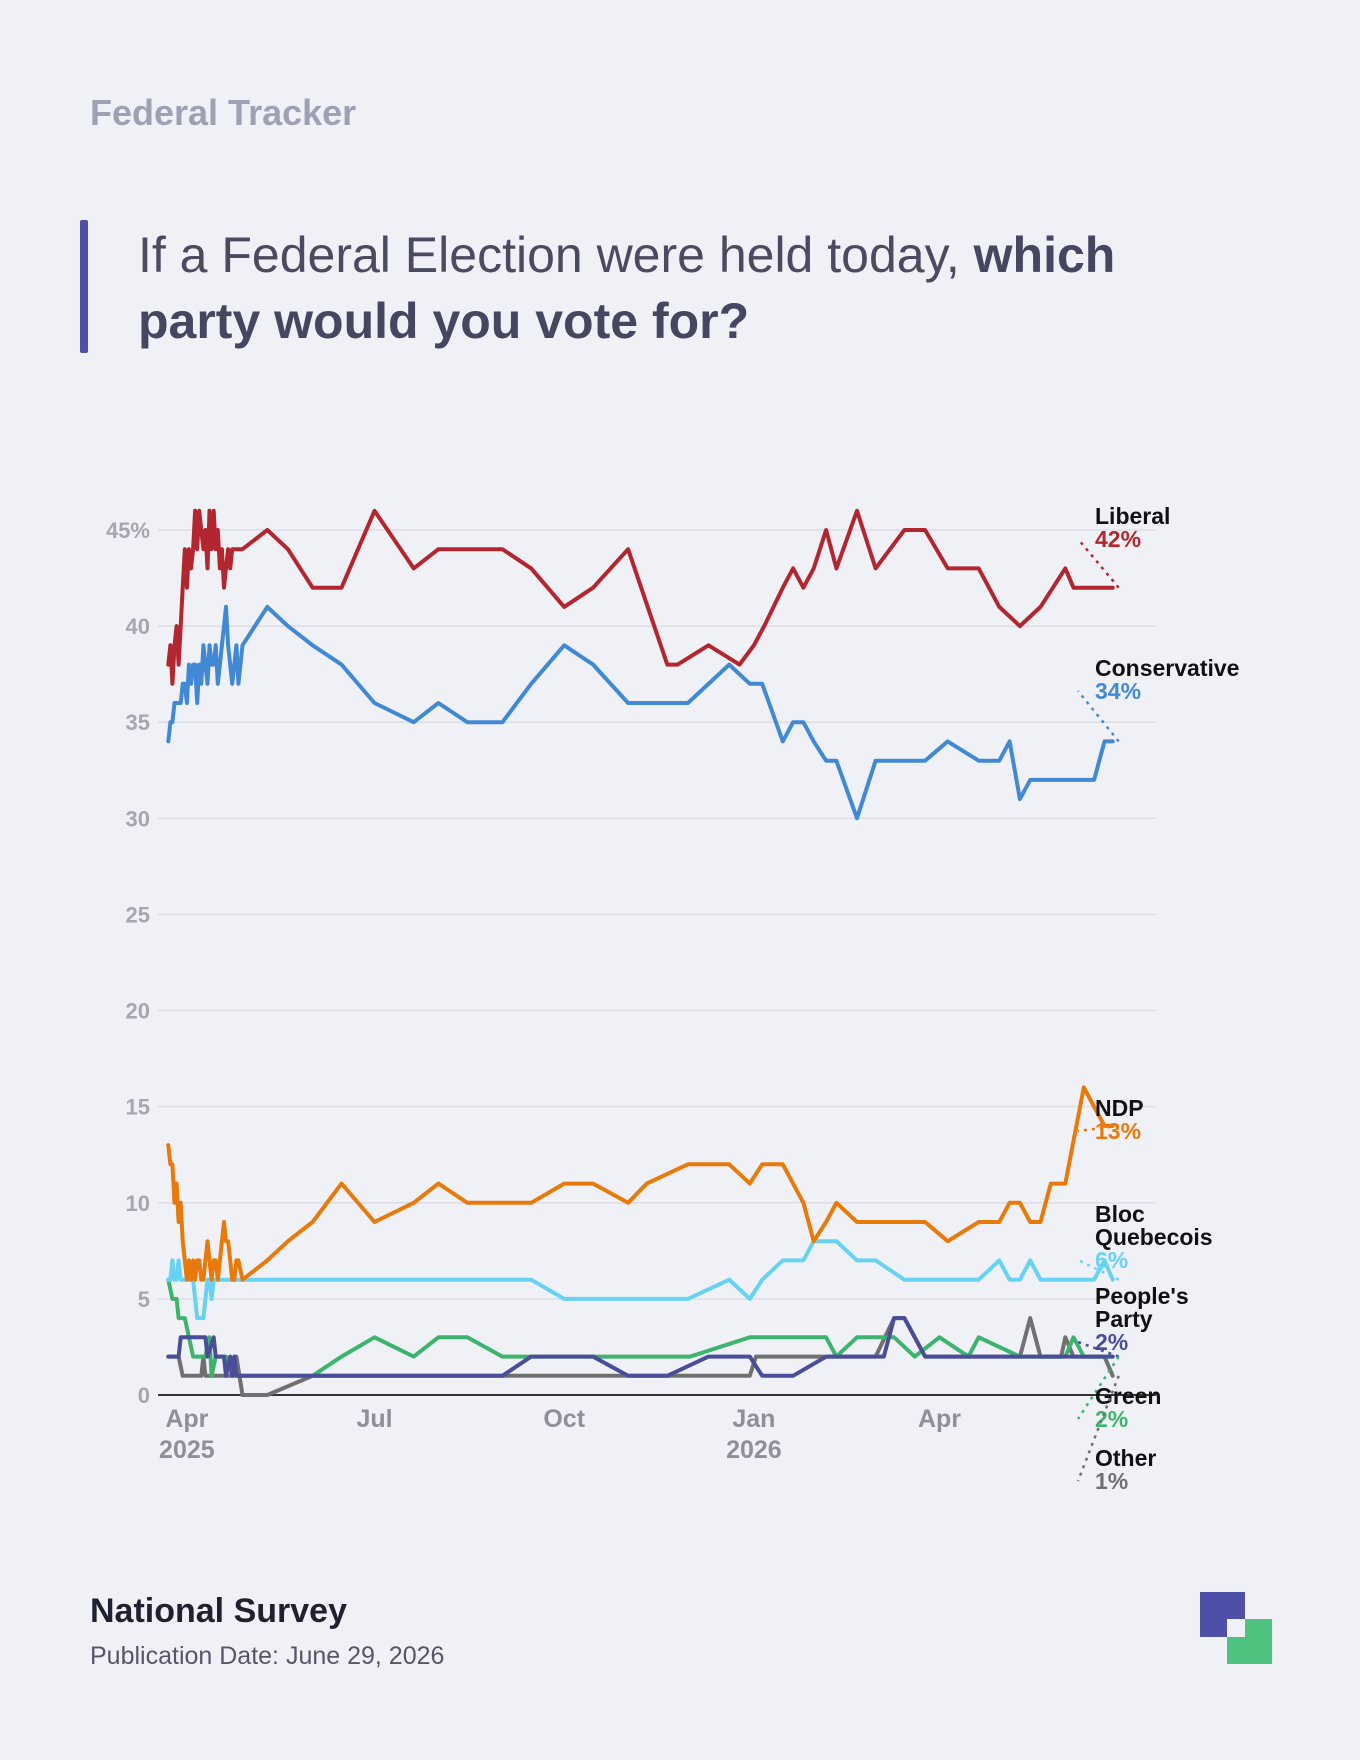 The image size is (1360, 1760). Describe the element at coordinates (144, 1299) in the screenshot. I see `y-tick-label: 5` at that location.